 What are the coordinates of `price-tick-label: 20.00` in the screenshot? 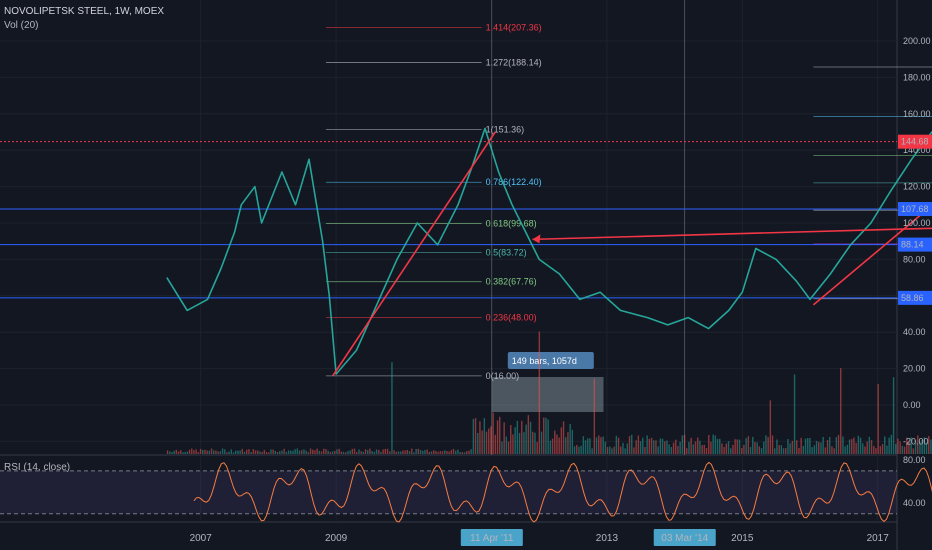 It's located at (914, 369).